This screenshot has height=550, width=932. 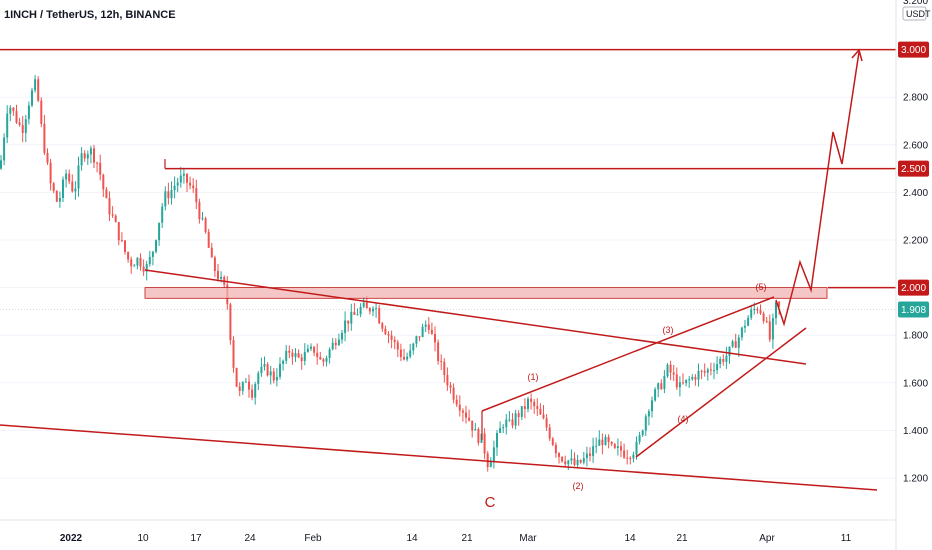 What do you see at coordinates (915, 431) in the screenshot?
I see `price-tick-label: 1.400` at bounding box center [915, 431].